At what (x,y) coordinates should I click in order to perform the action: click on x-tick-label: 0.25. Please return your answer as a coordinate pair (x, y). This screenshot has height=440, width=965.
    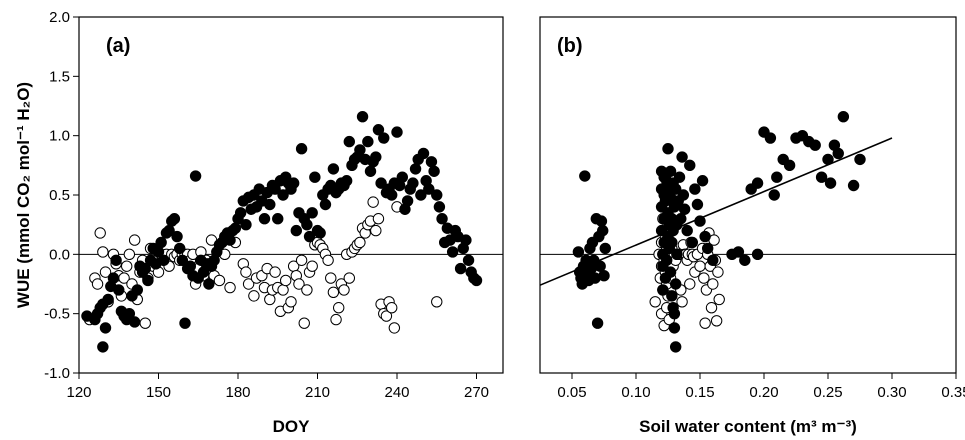
    Looking at the image, I should click on (827, 392).